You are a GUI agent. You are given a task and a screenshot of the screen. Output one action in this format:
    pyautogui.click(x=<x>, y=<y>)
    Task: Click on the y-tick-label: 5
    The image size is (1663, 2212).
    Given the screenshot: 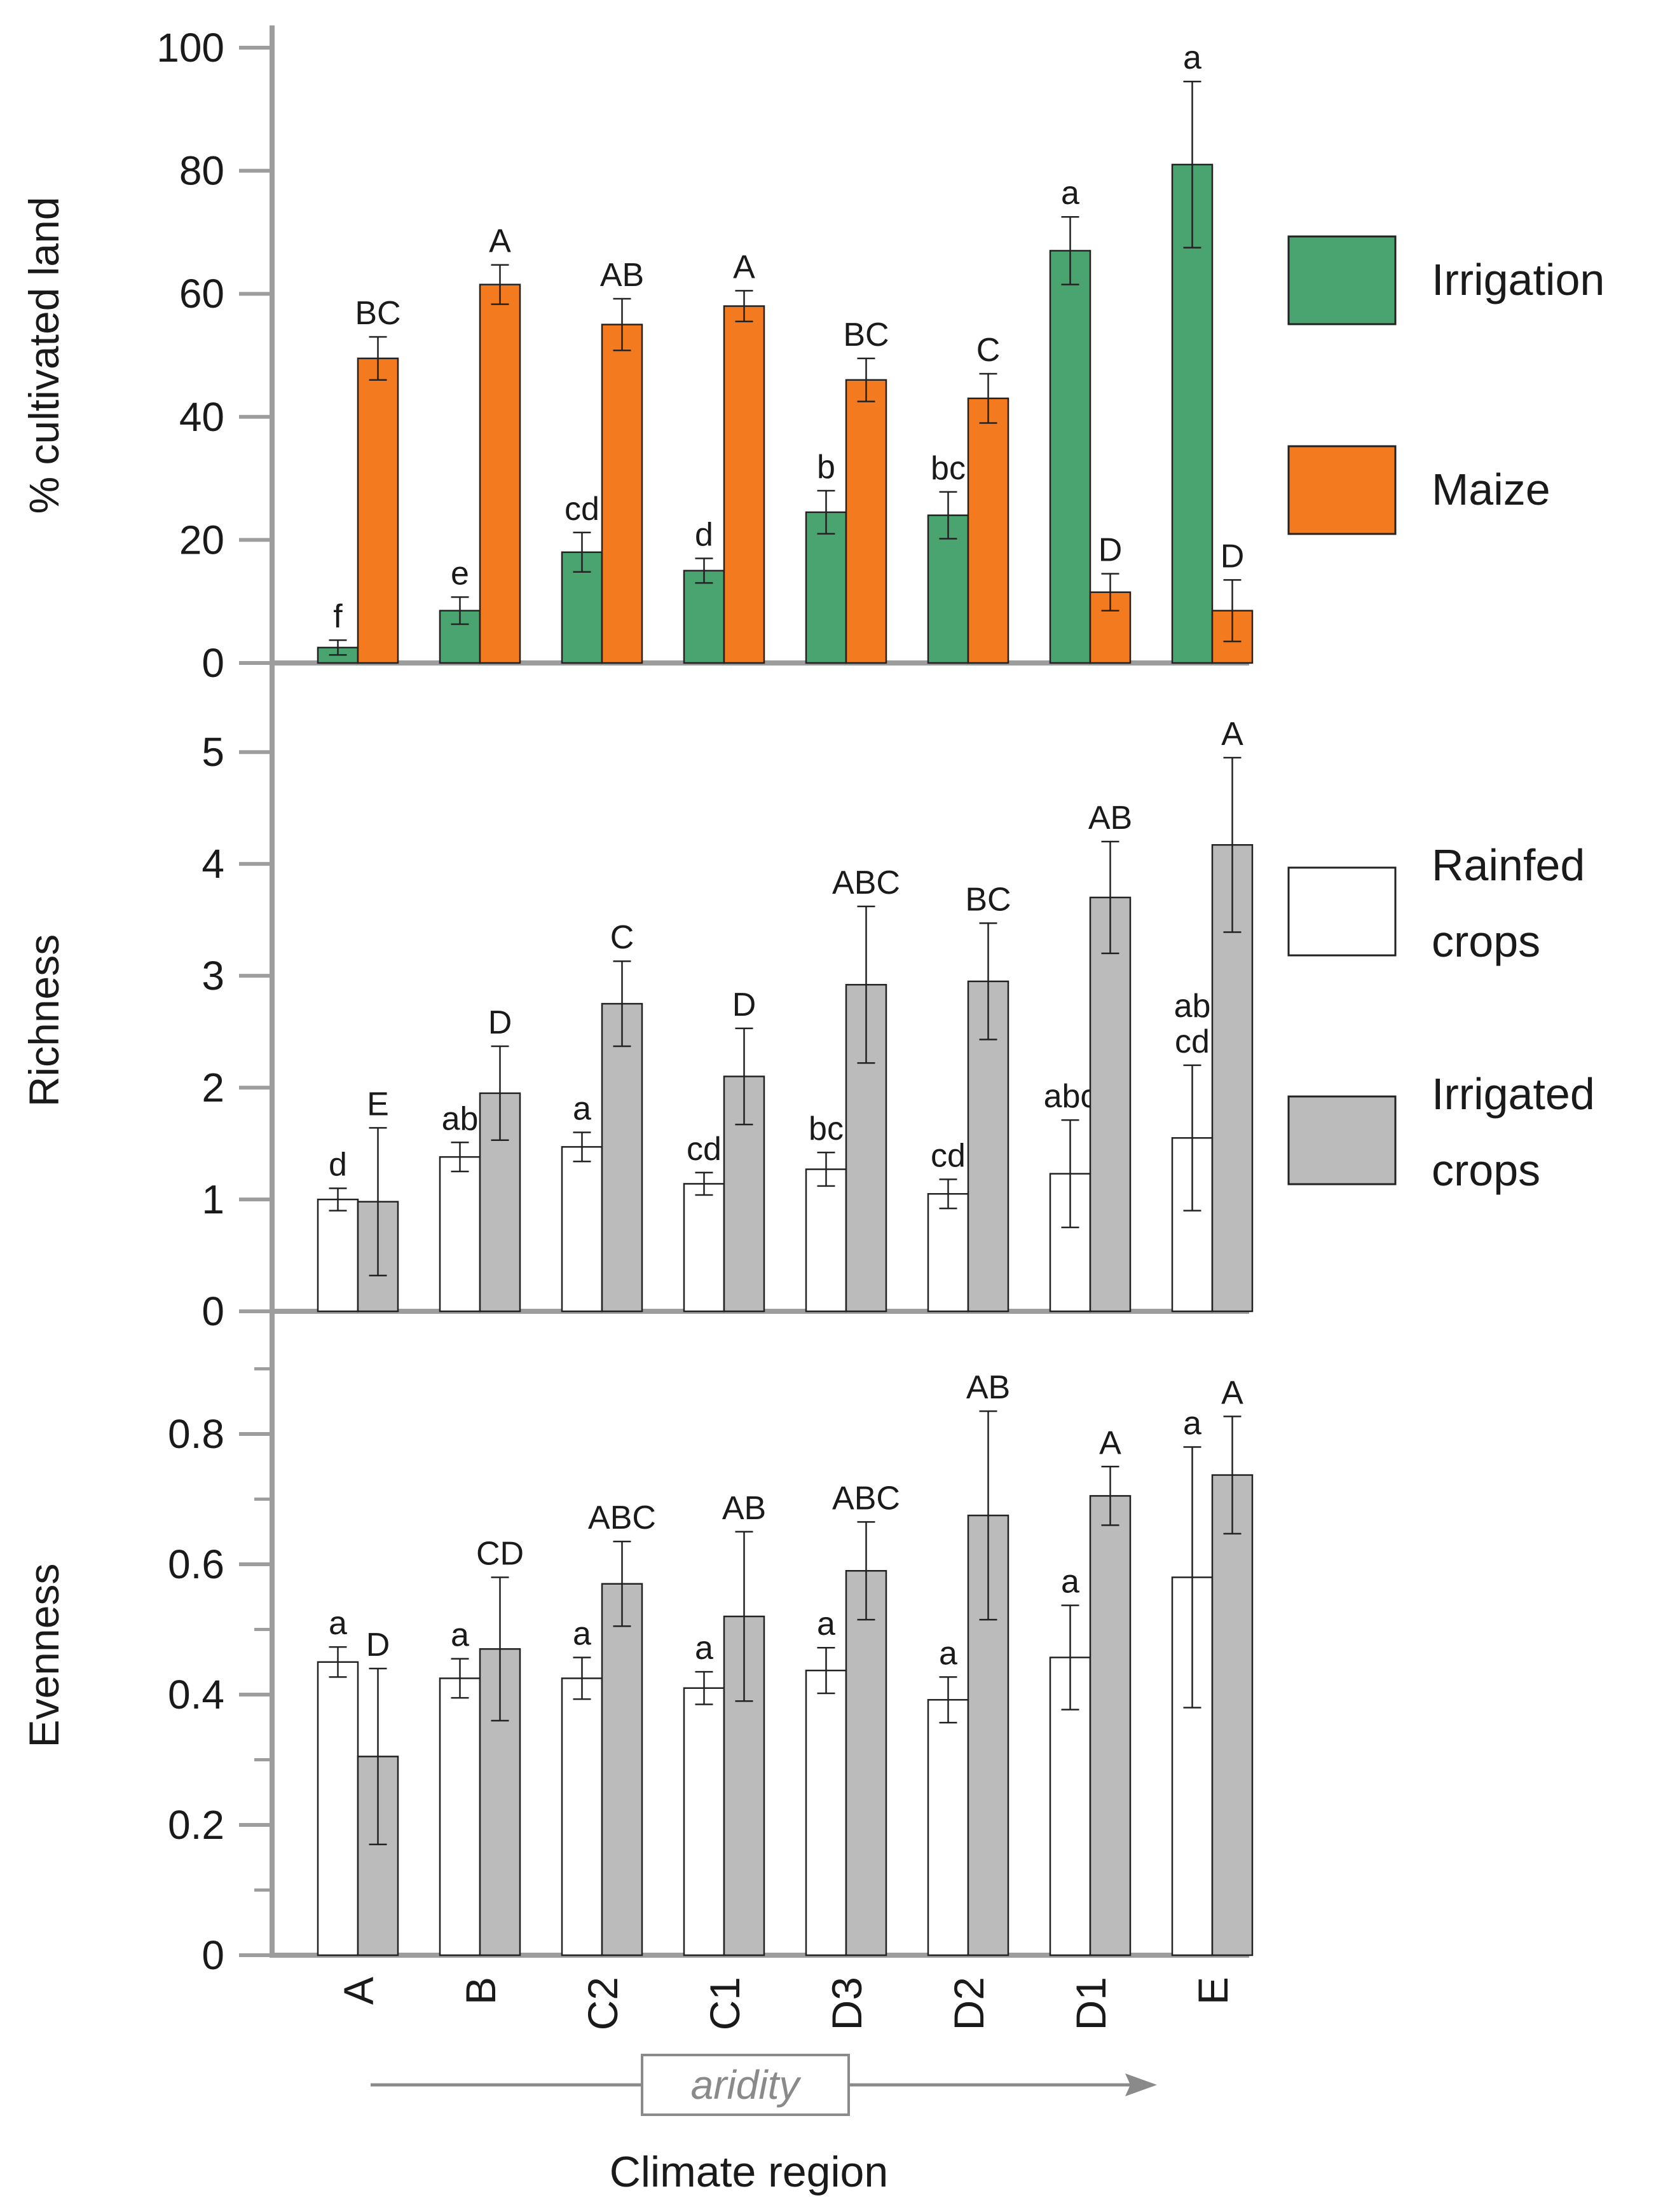 What is the action you would take?
    pyautogui.click(x=213, y=752)
    